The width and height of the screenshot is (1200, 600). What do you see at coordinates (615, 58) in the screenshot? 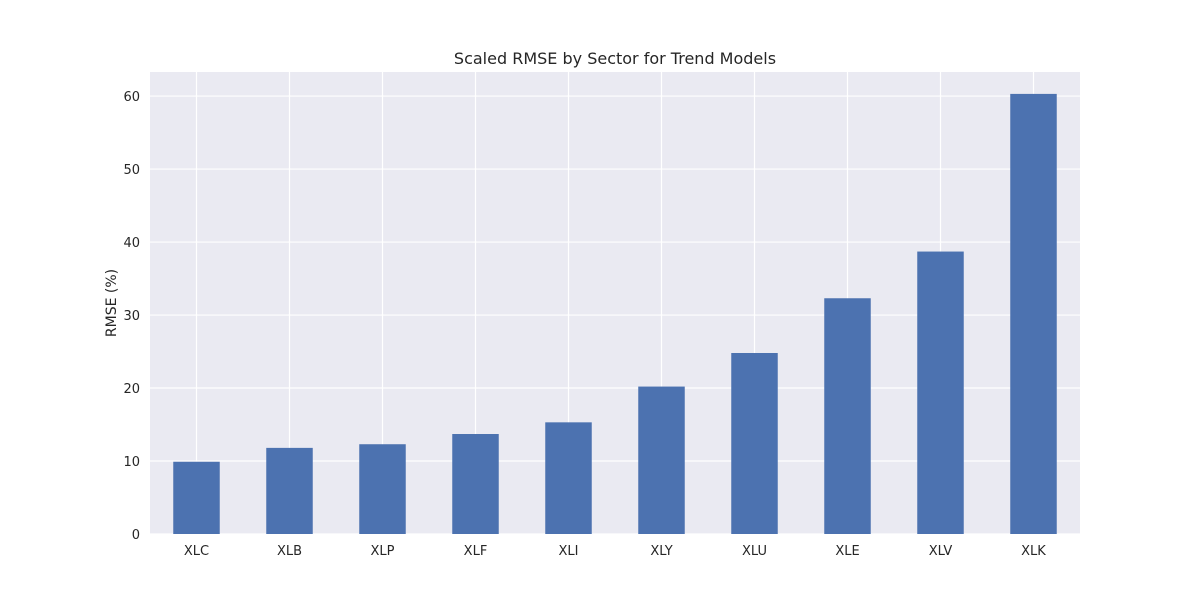
I see `chart-title: Scaled RMSE by Sector for Trend Models` at bounding box center [615, 58].